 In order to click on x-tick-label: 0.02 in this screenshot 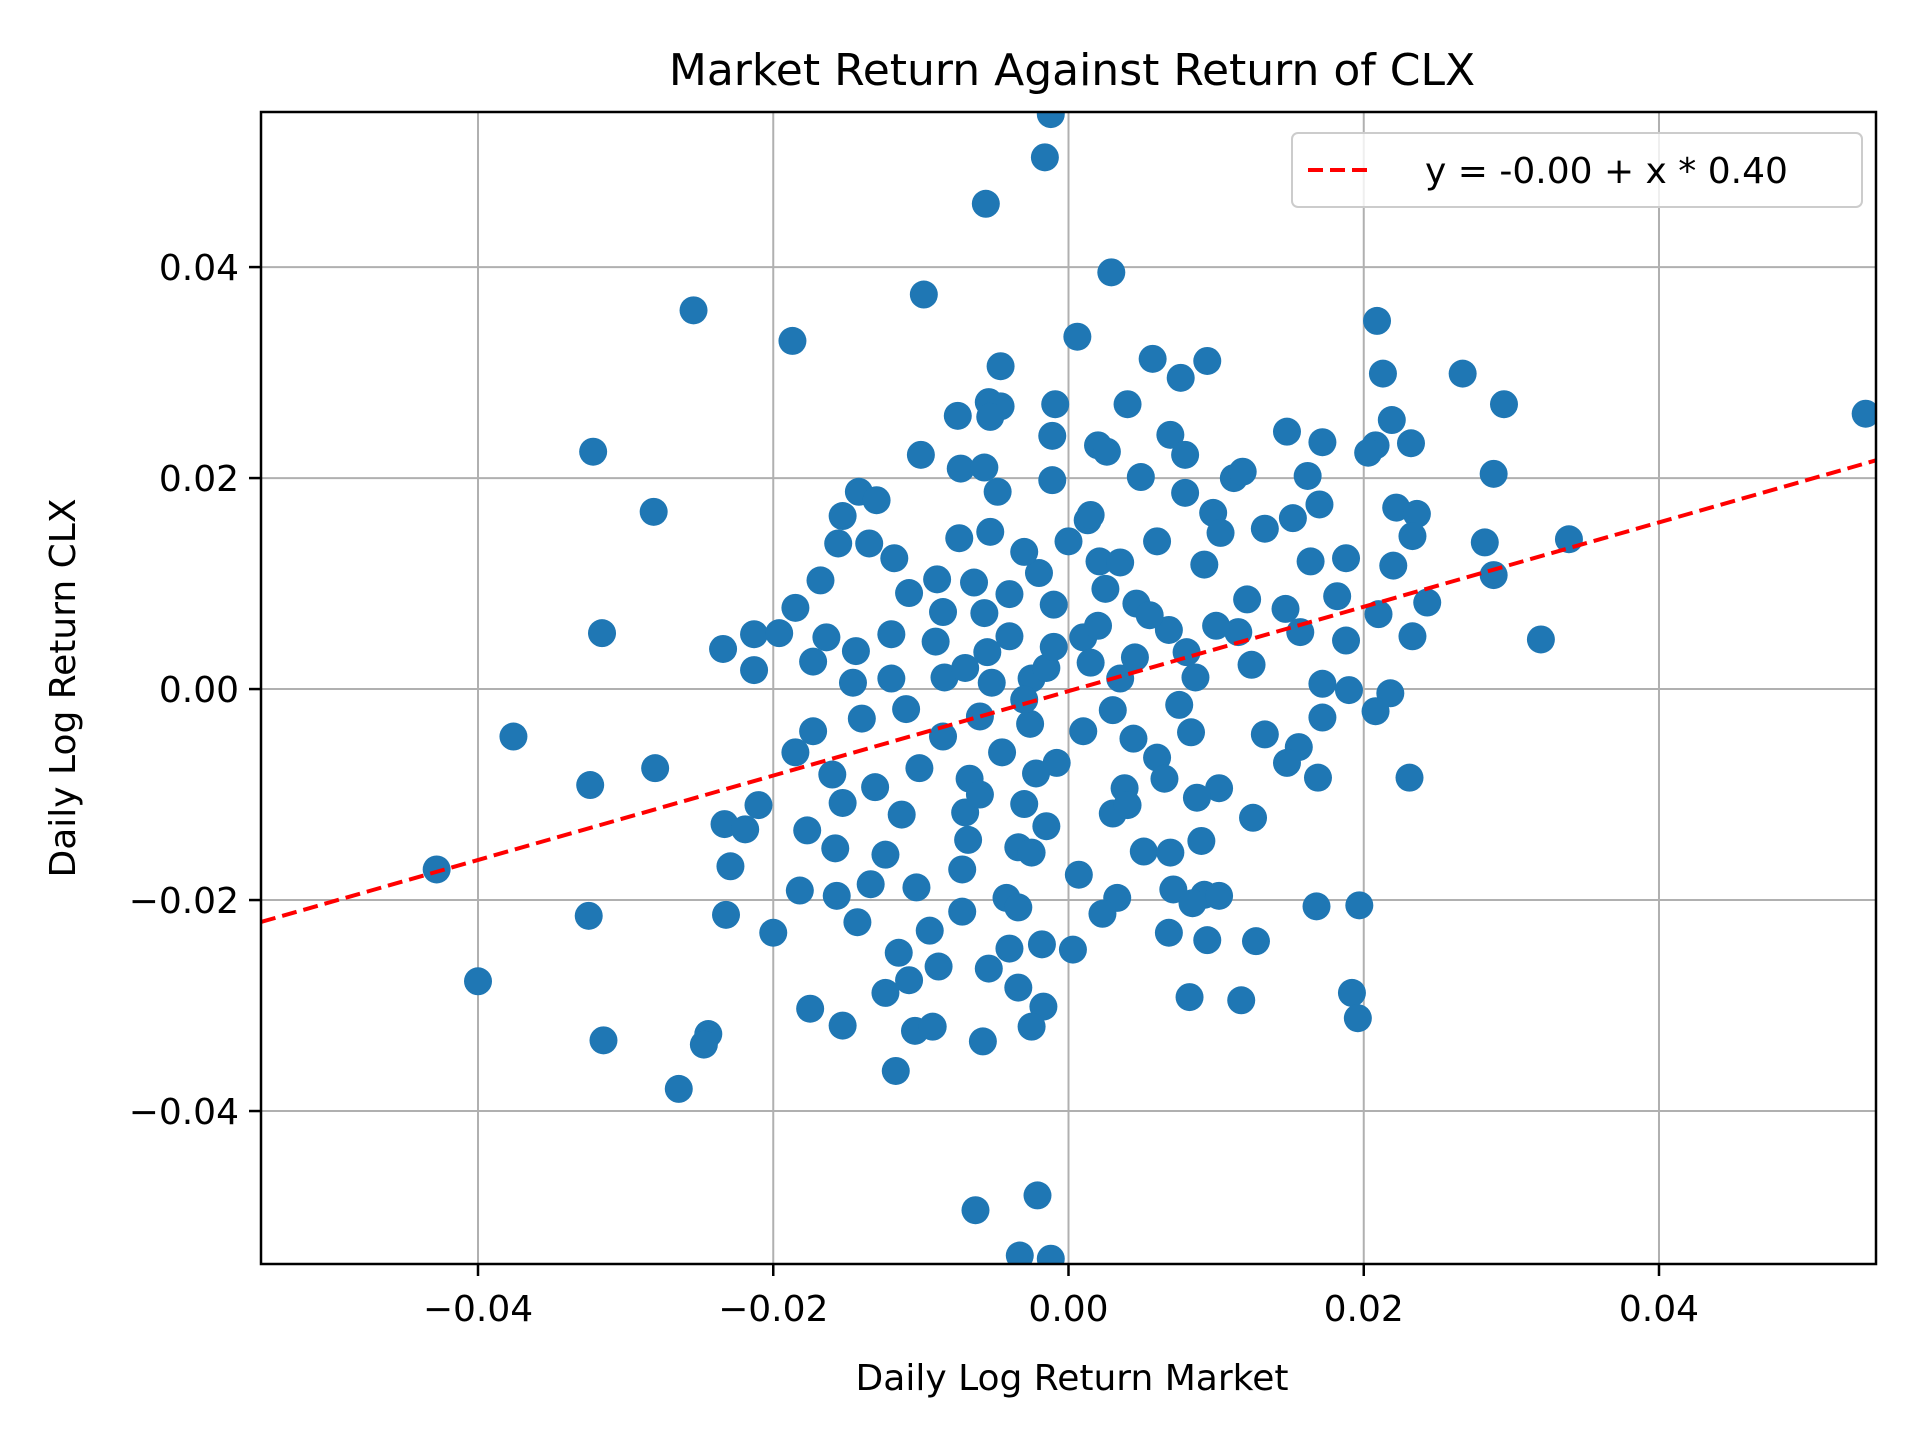, I will do `click(1364, 1309)`.